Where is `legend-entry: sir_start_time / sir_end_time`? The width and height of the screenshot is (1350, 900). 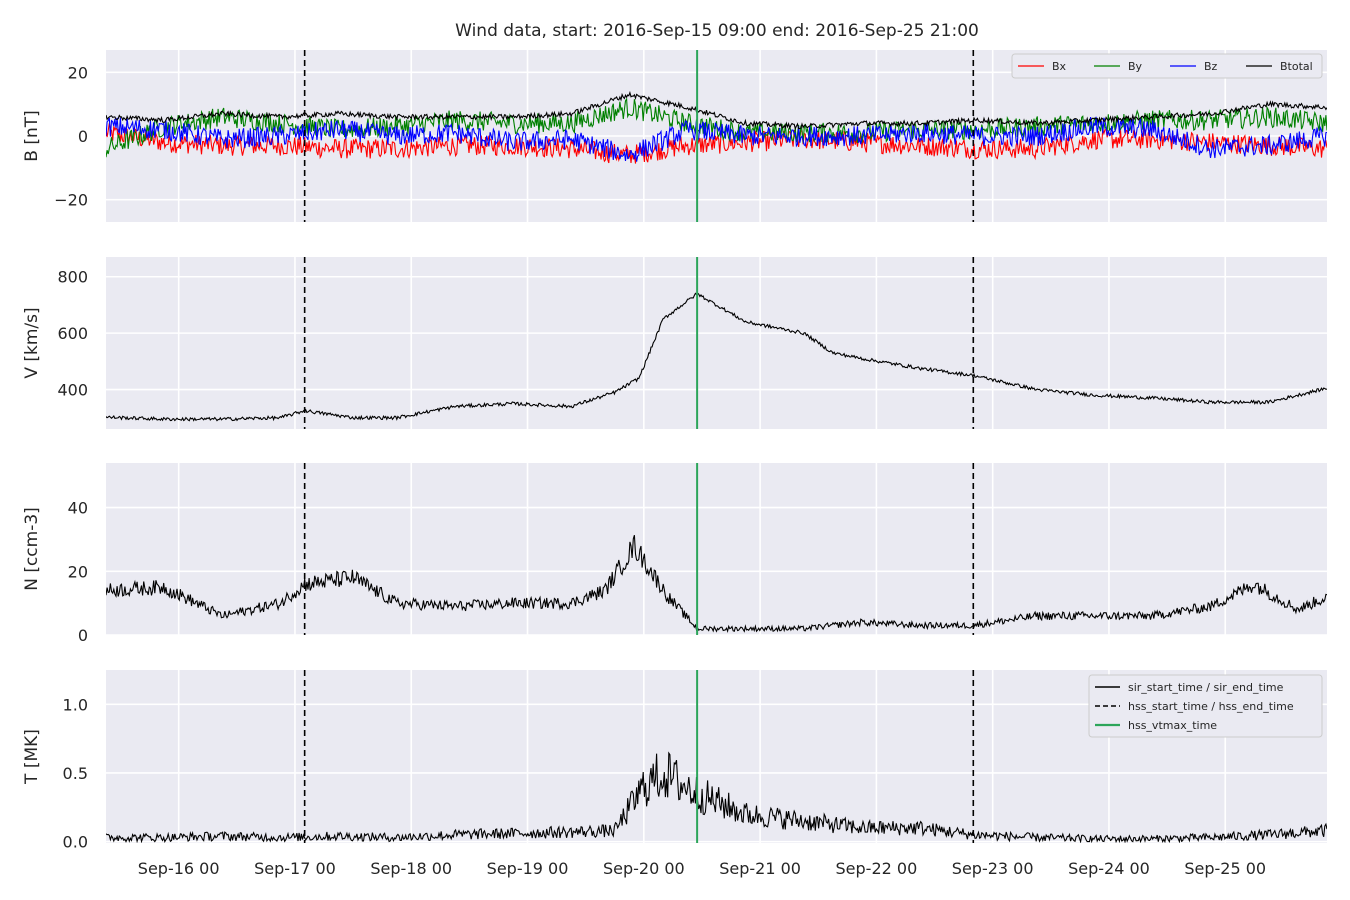
legend-entry: sir_start_time / sir_end_time is located at coordinates (1206, 687).